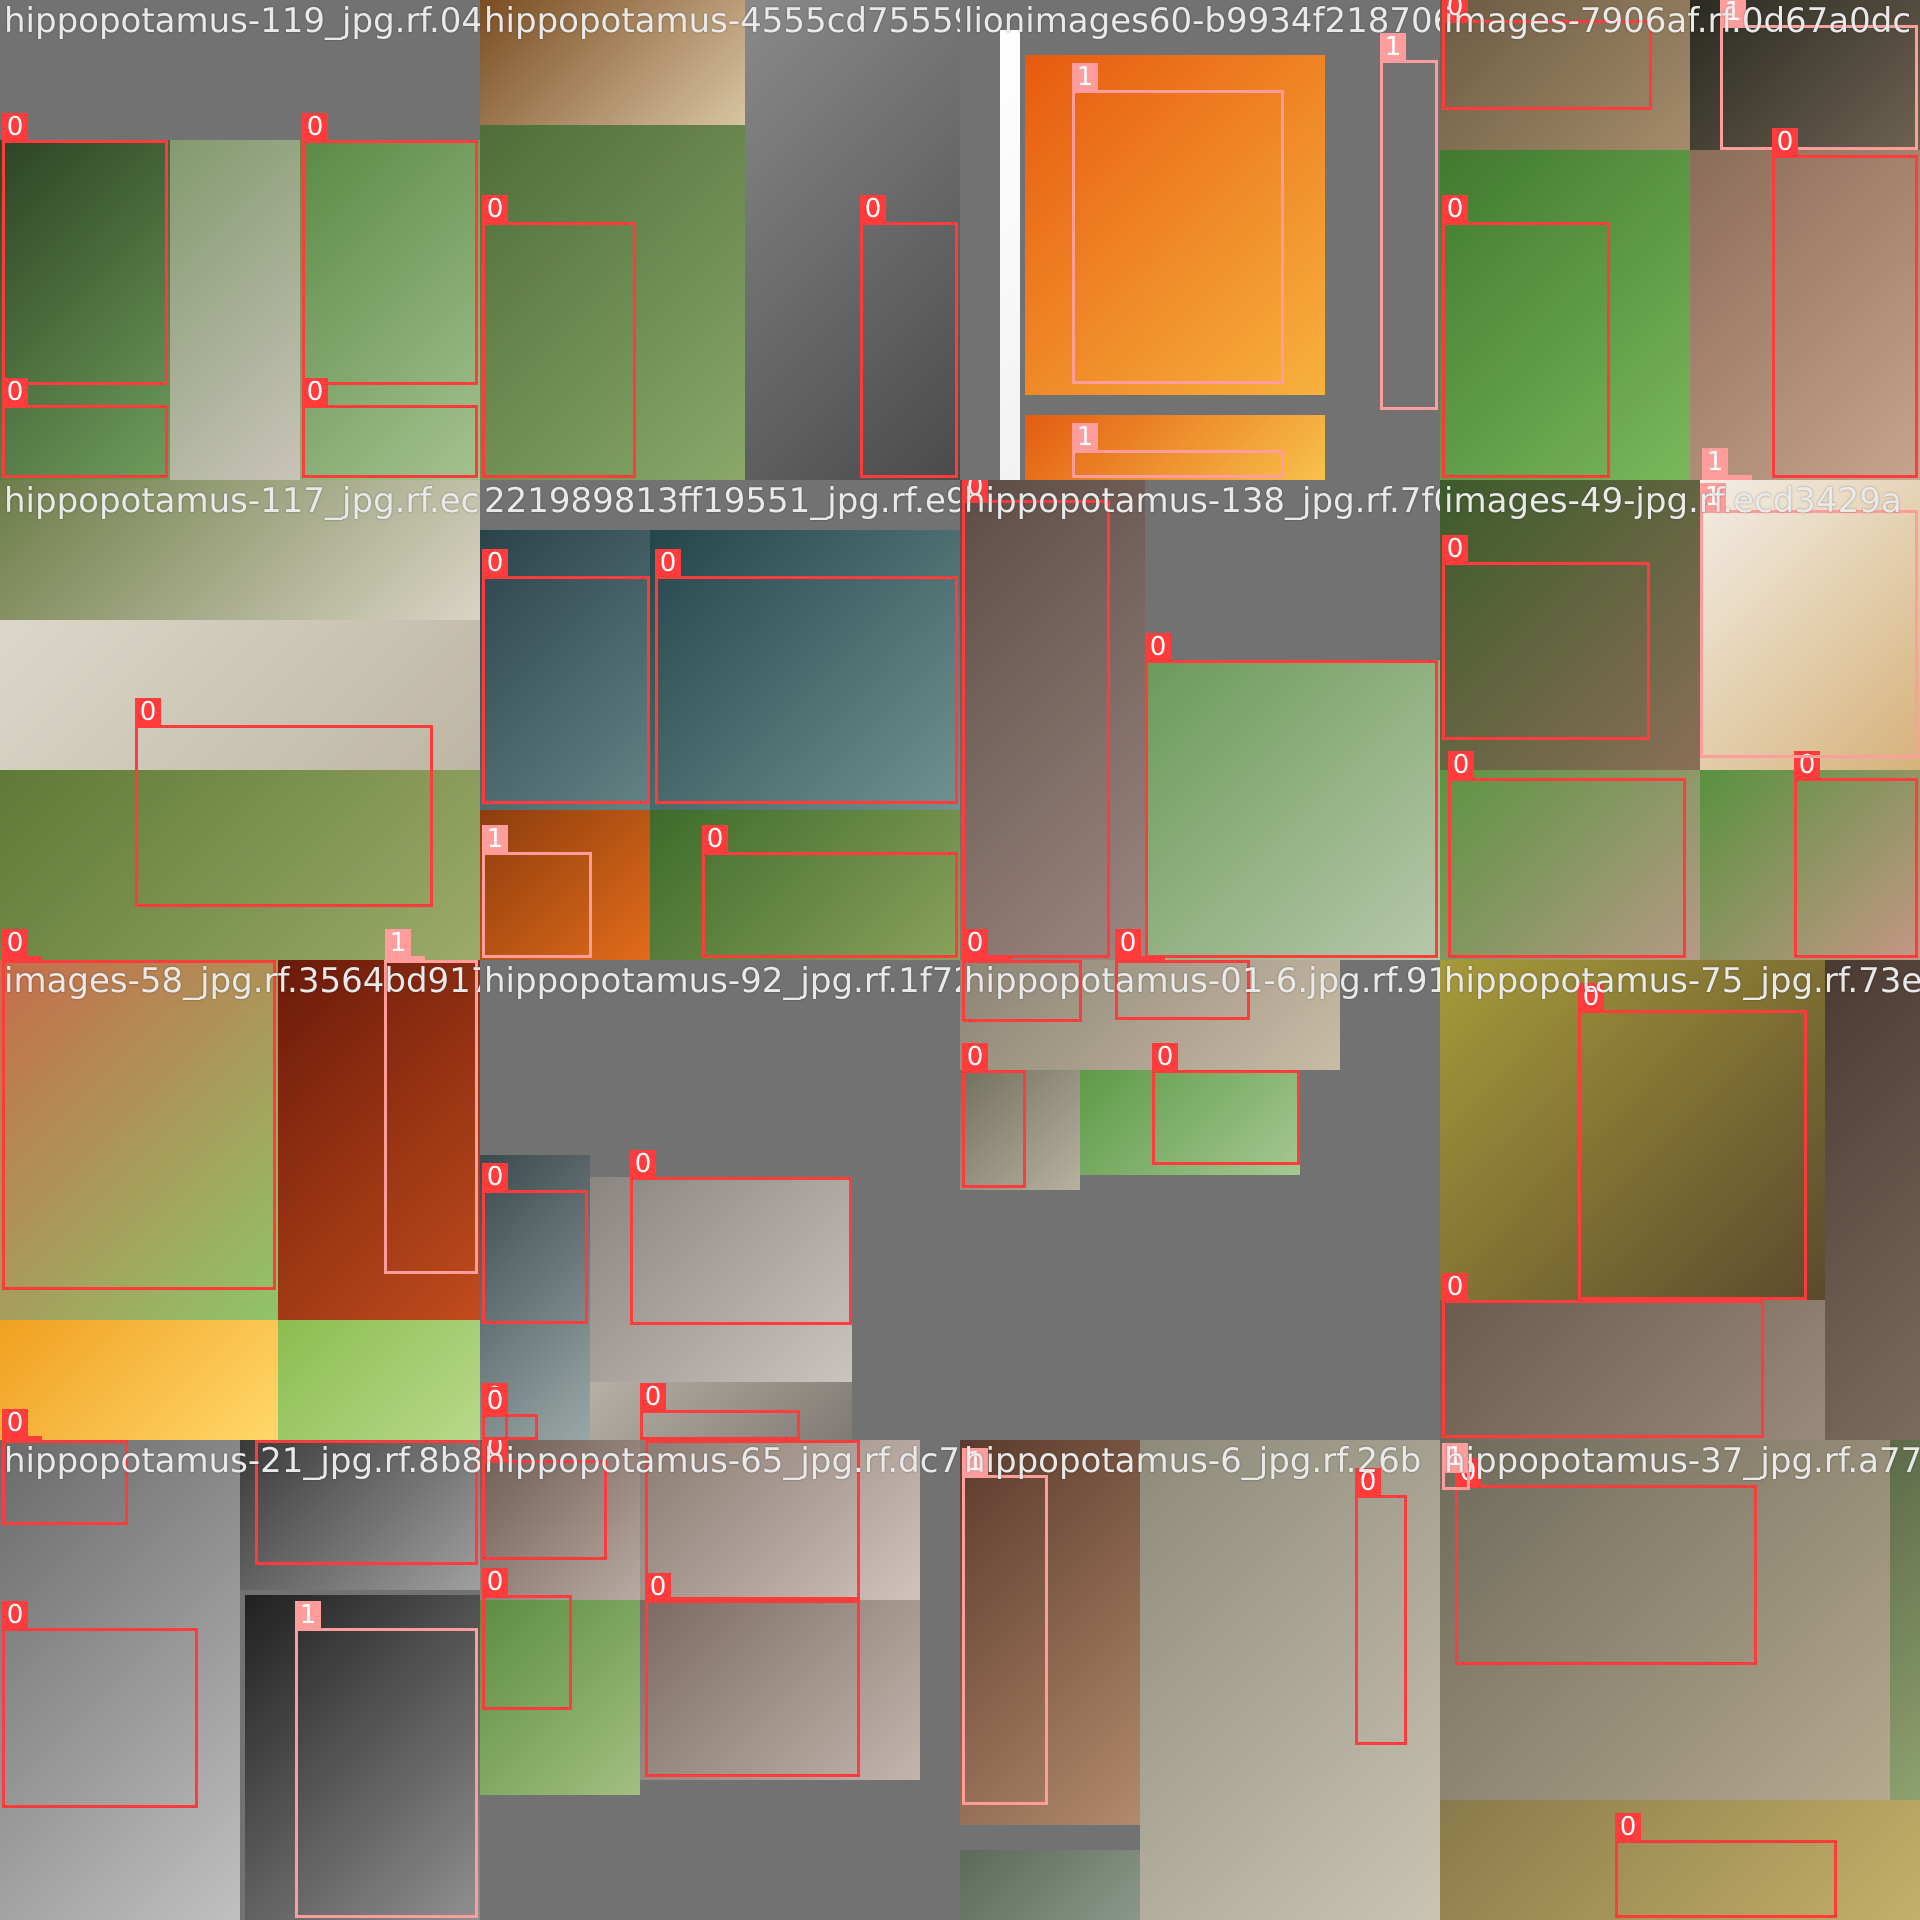  I want to click on mosaic-tile: 0 0 hippopotamus-75_jpg.rf.73e, so click(1680, 1200).